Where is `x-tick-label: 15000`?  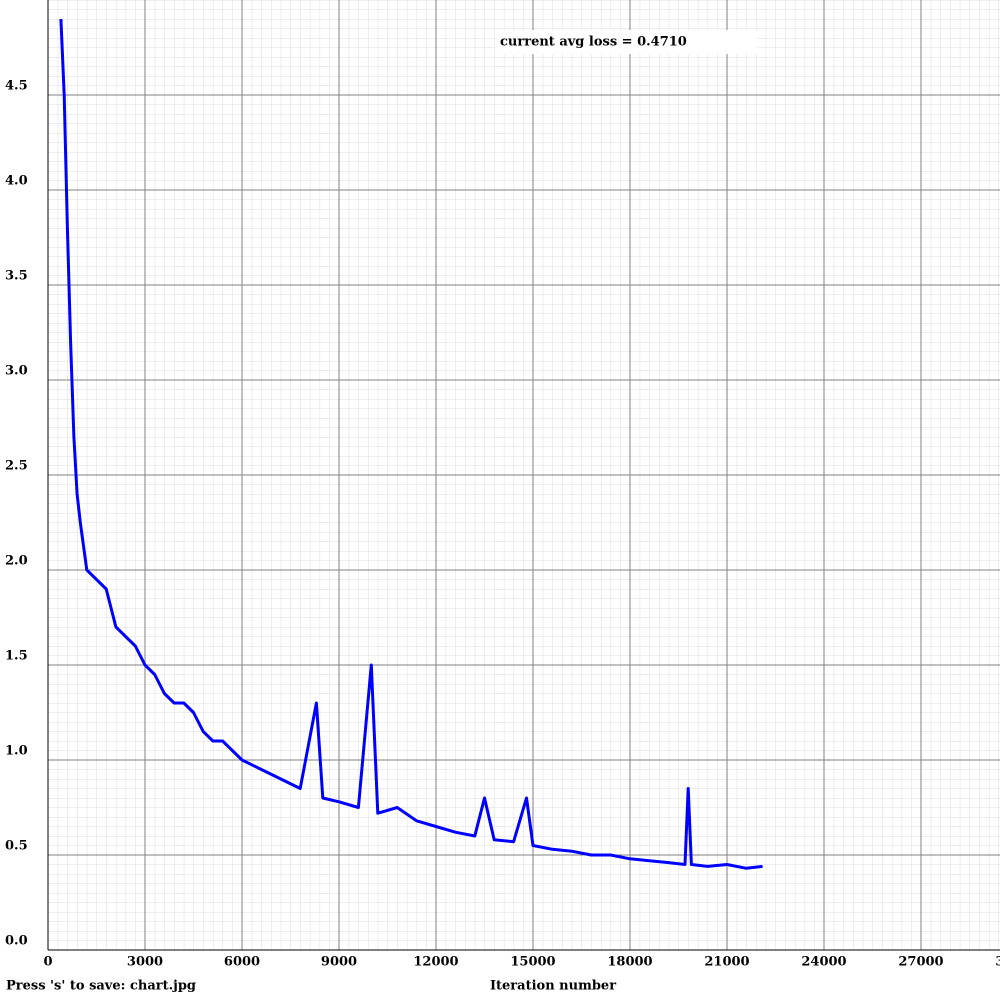 x-tick-label: 15000 is located at coordinates (532, 962).